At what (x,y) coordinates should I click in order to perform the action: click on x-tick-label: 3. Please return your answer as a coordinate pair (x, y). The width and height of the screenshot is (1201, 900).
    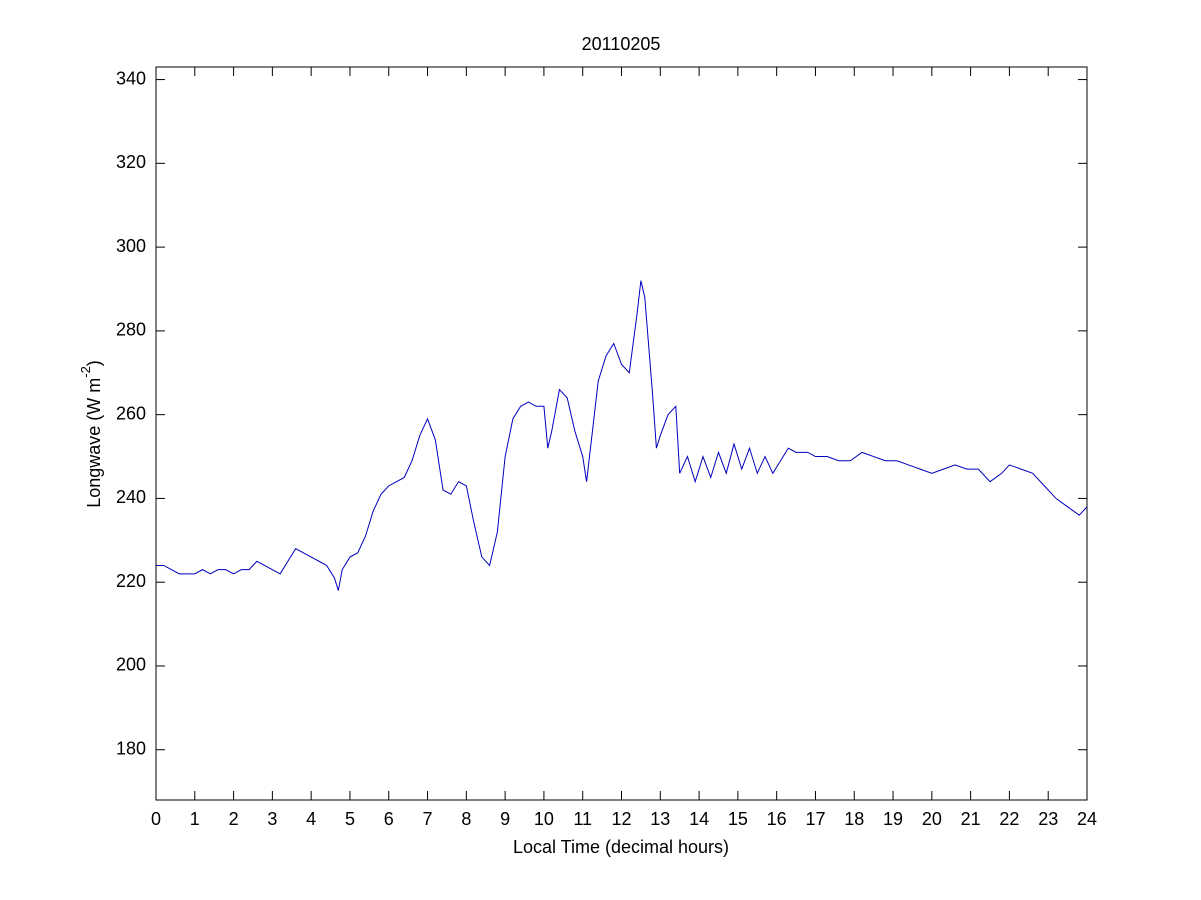
    Looking at the image, I should click on (272, 819).